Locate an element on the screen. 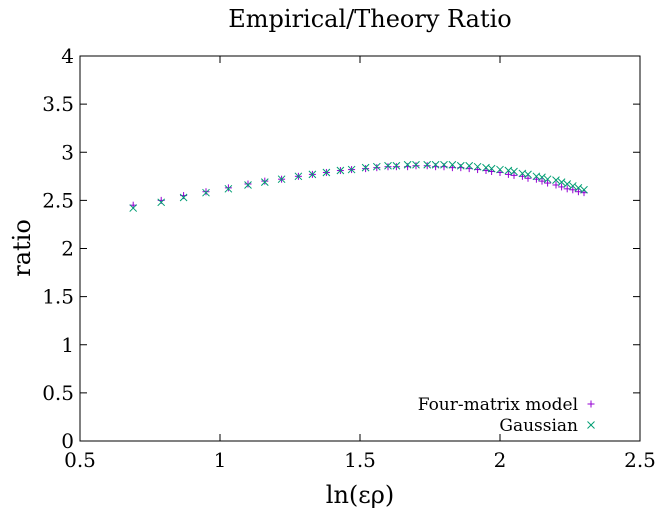 The width and height of the screenshot is (657, 511). x-tick-label: 2.5 is located at coordinates (640, 460).